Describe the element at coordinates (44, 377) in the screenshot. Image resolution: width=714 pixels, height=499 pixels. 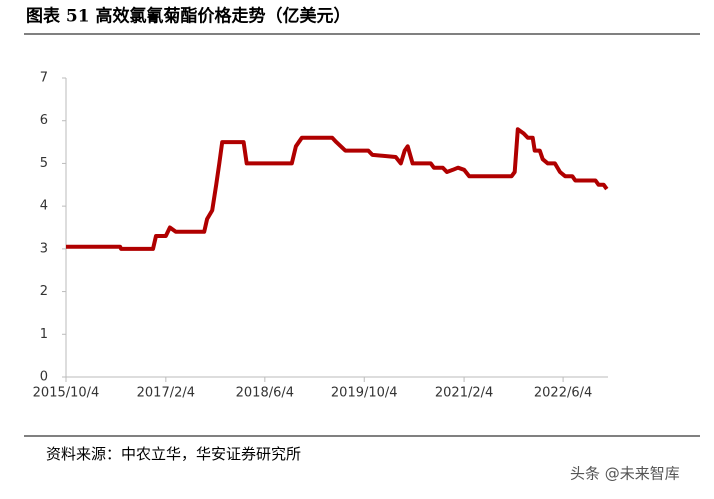
I see `y-tick-label: 0` at that location.